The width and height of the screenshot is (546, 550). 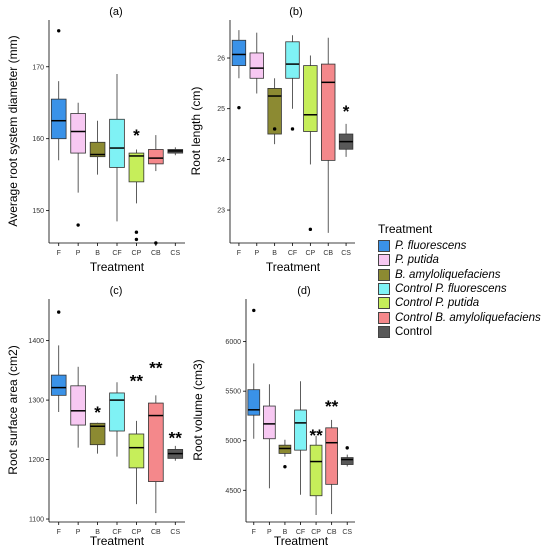 What do you see at coordinates (38, 139) in the screenshot?
I see `y-tick-label: 160` at bounding box center [38, 139].